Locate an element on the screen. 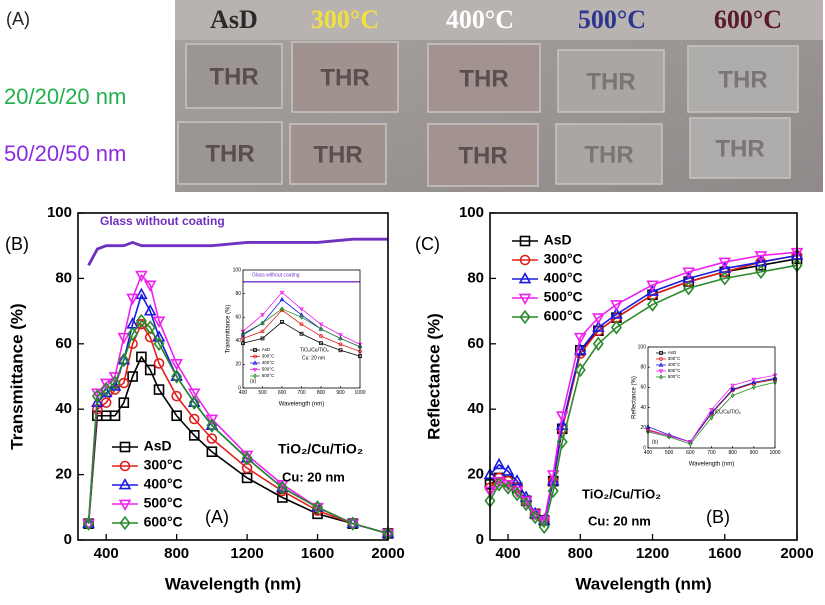 The height and width of the screenshot is (605, 825). photo-header is located at coordinates (499, 20).